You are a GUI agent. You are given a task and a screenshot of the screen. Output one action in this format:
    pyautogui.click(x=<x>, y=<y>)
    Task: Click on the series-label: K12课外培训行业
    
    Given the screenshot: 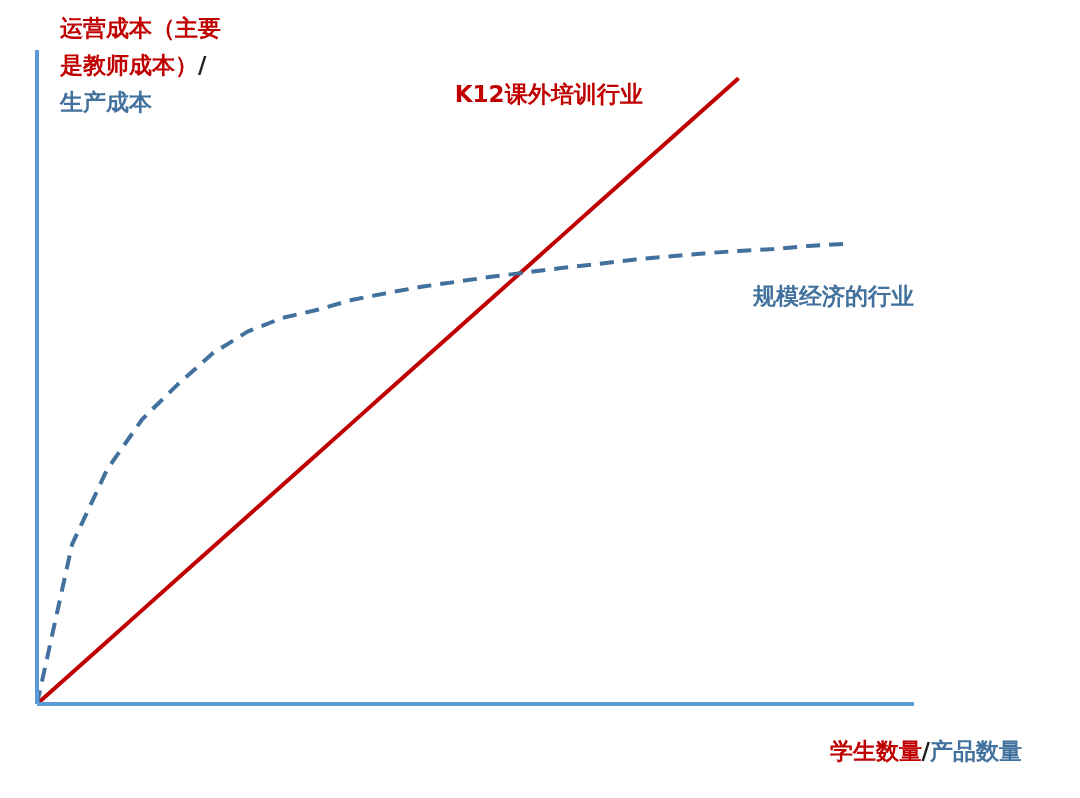 What is the action you would take?
    pyautogui.click(x=548, y=94)
    